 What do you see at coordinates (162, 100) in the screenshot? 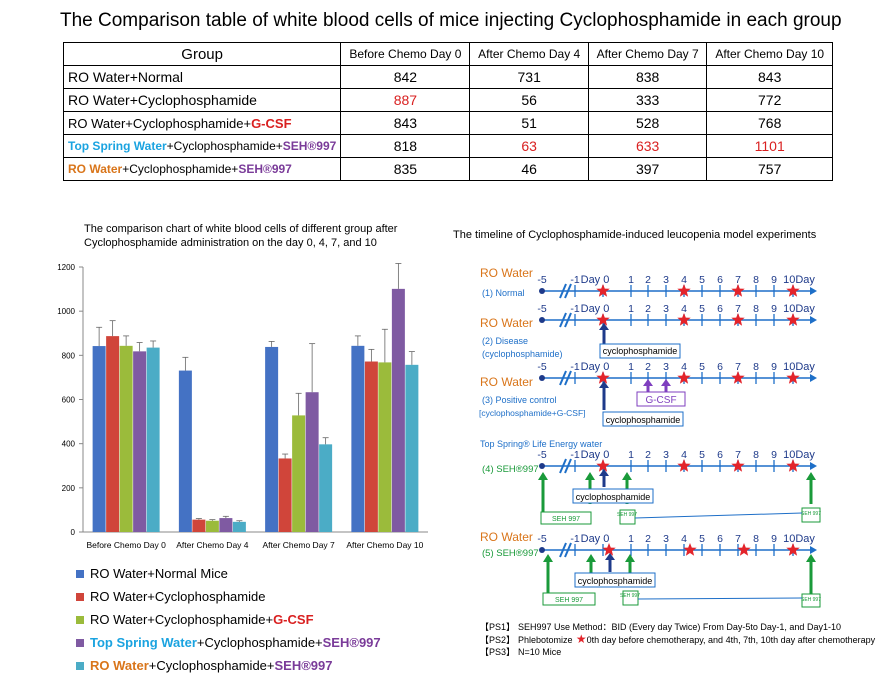
I see `group-name-segment: RO Water+Cyclophosphamide` at bounding box center [162, 100].